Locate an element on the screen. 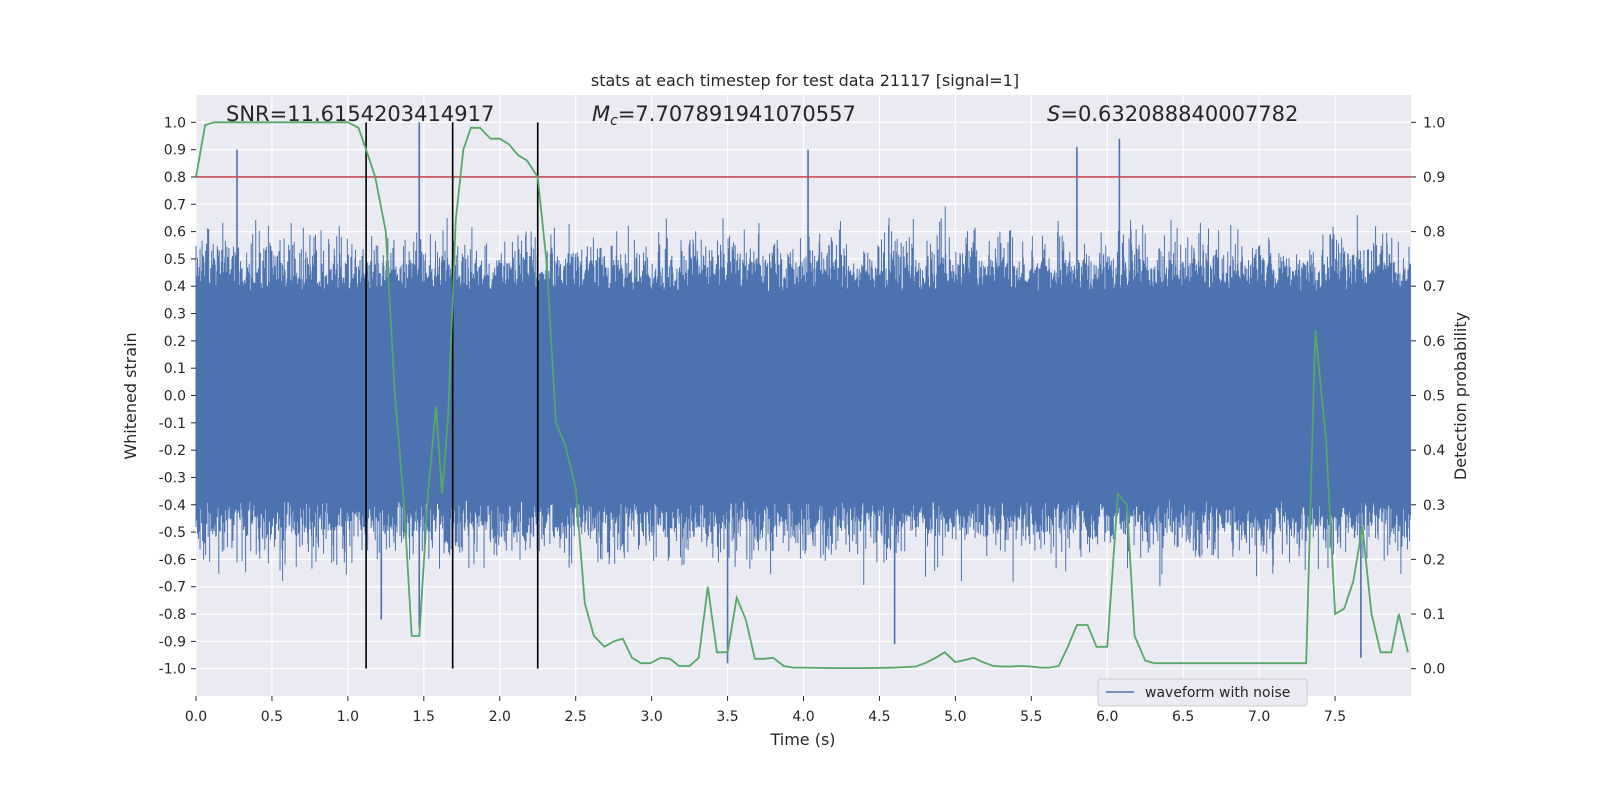 The height and width of the screenshot is (800, 1600). x-tick-label: 1.5 is located at coordinates (424, 717).